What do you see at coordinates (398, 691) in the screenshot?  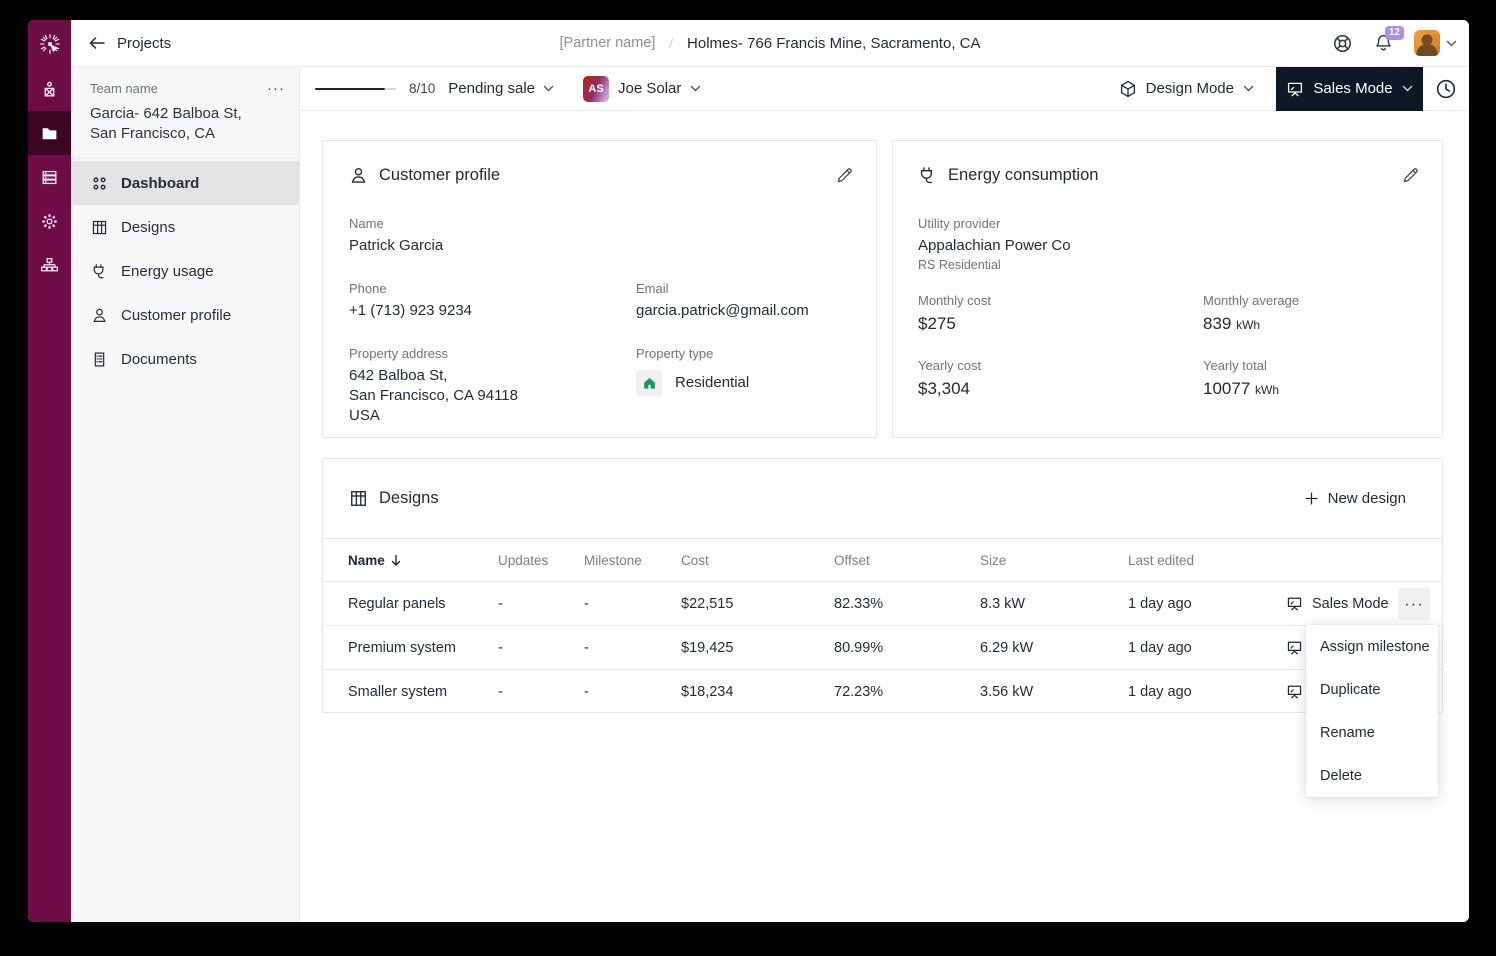 I see `design-name: Smaller system` at bounding box center [398, 691].